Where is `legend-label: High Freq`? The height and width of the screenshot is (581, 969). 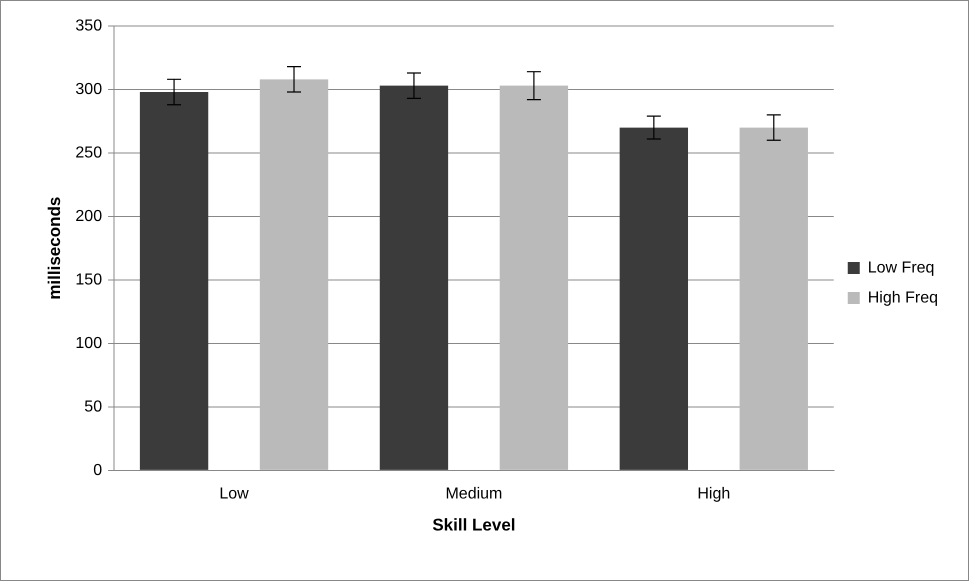
legend-label: High Freq is located at coordinates (903, 297).